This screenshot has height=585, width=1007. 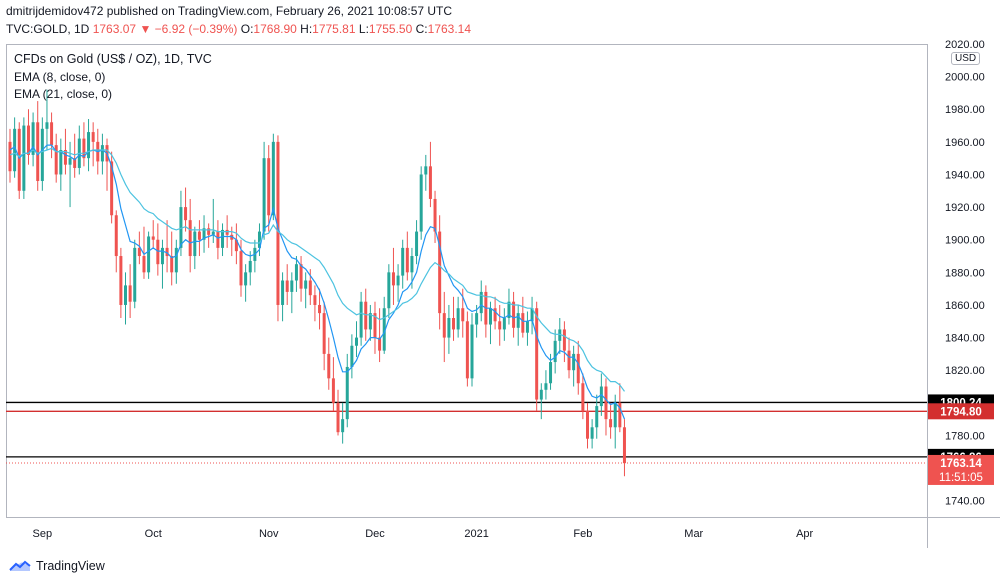 I want to click on x-tick-label-6: Mar, so click(x=693, y=534).